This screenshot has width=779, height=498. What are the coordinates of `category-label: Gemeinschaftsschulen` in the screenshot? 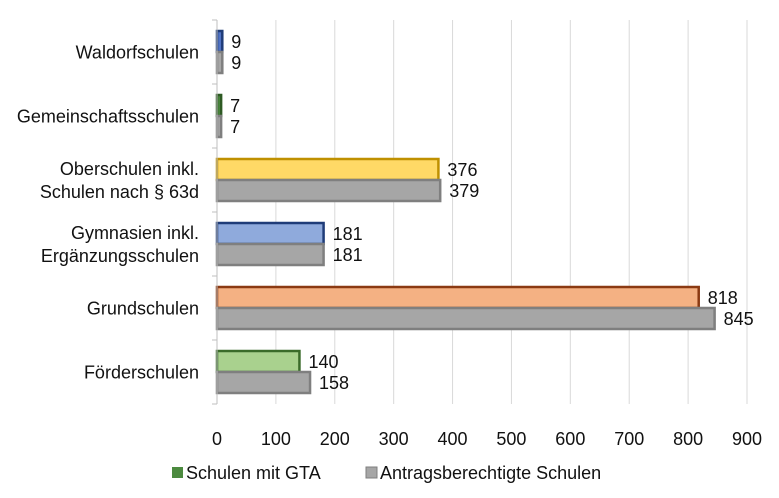 It's located at (108, 117).